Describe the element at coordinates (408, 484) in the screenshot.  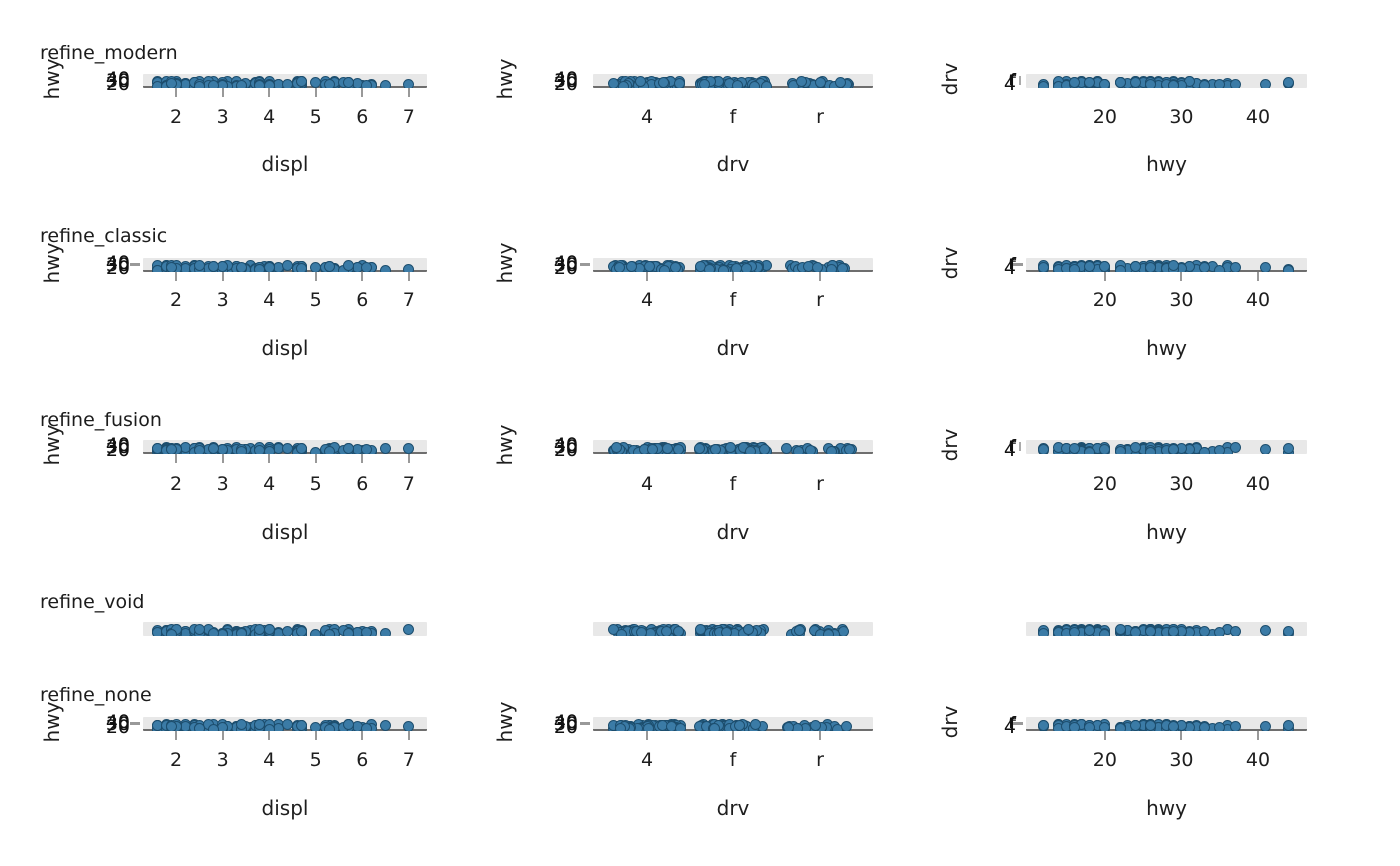
I see `x-tick-label: 7` at that location.